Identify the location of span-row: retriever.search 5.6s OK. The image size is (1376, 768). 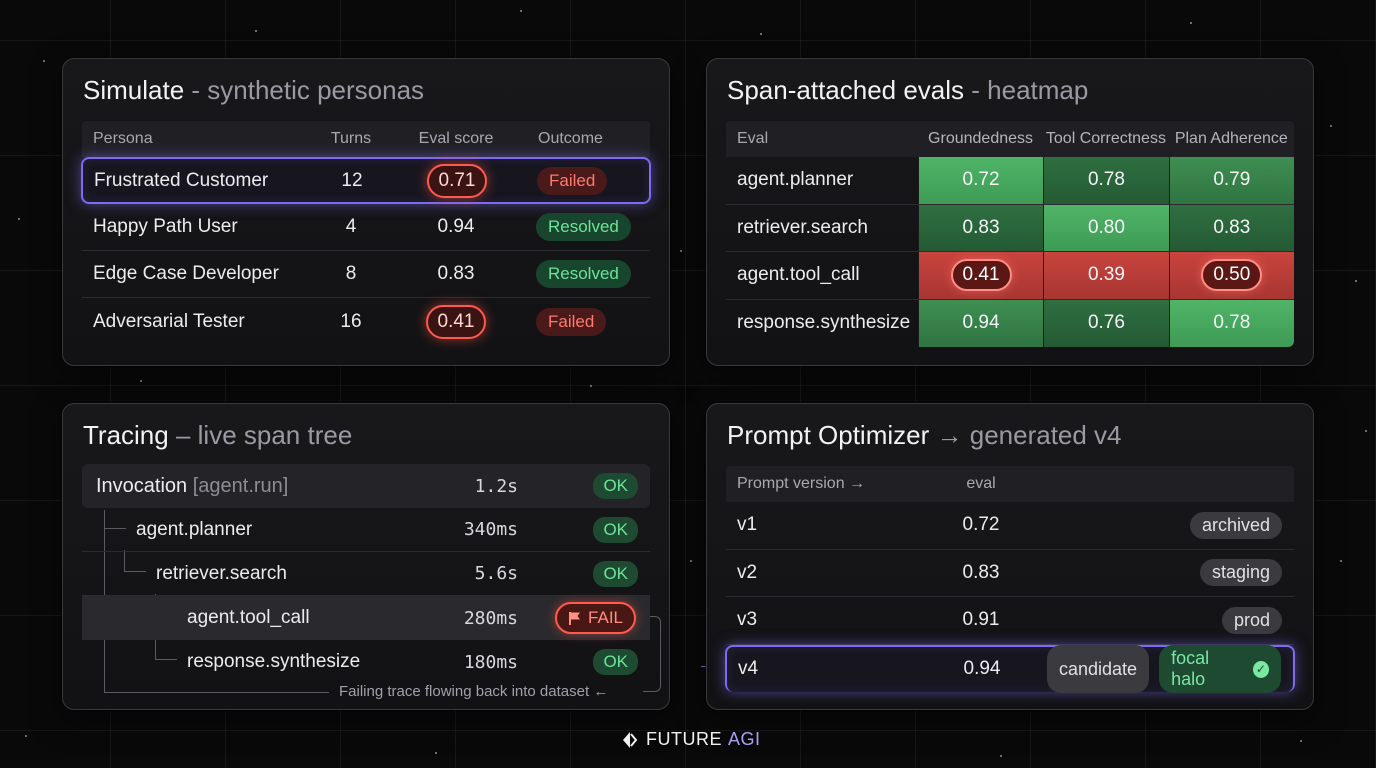
(366, 574).